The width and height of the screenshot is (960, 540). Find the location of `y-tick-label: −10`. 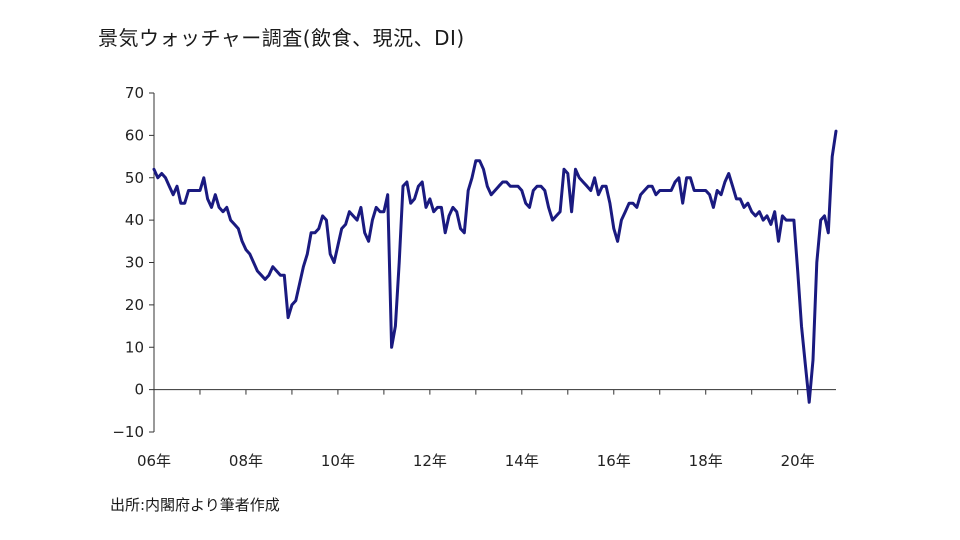

y-tick-label: −10 is located at coordinates (128, 432).